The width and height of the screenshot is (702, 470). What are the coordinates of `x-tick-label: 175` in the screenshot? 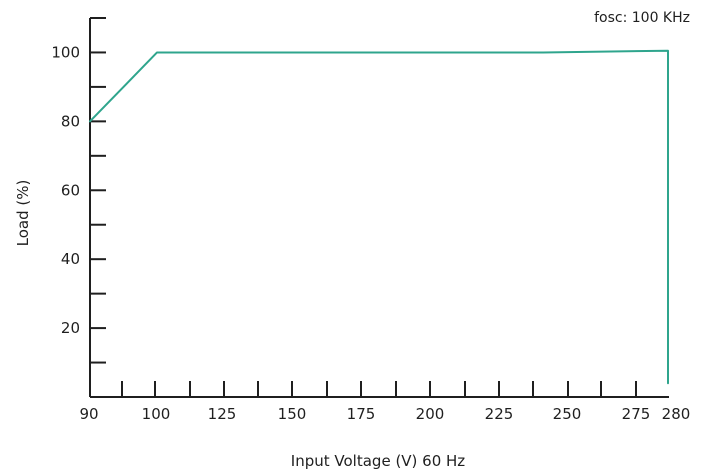 It's located at (361, 414).